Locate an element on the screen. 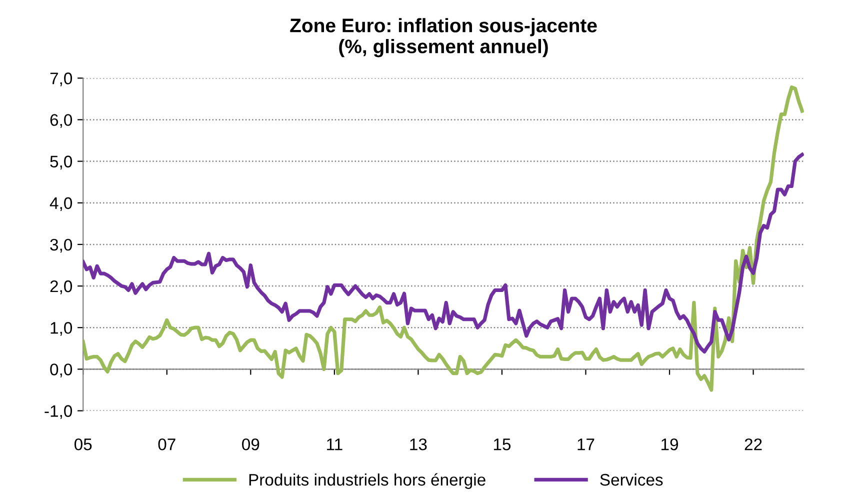 The width and height of the screenshot is (848, 504). y-tick-label: 2,0 is located at coordinates (61, 287).